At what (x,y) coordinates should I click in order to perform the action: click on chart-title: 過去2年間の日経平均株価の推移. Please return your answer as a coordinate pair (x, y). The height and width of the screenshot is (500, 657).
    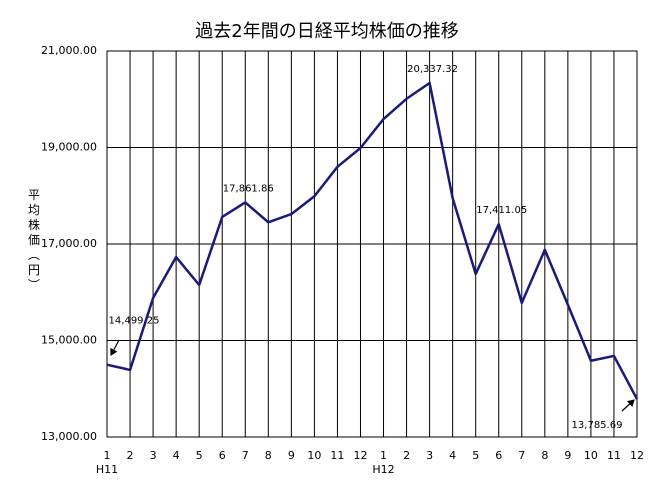
    Looking at the image, I should click on (326, 31).